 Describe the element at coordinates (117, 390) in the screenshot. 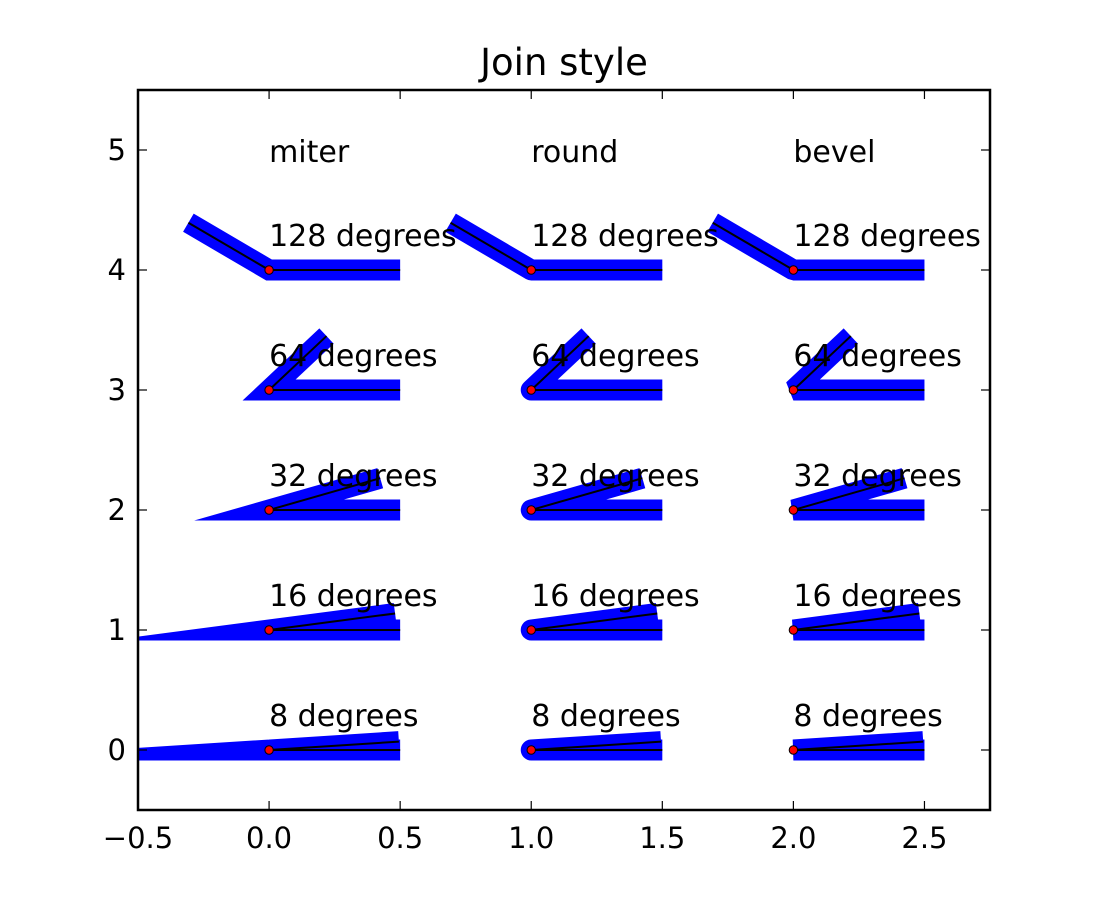

I see `y-tick-label: 3` at that location.